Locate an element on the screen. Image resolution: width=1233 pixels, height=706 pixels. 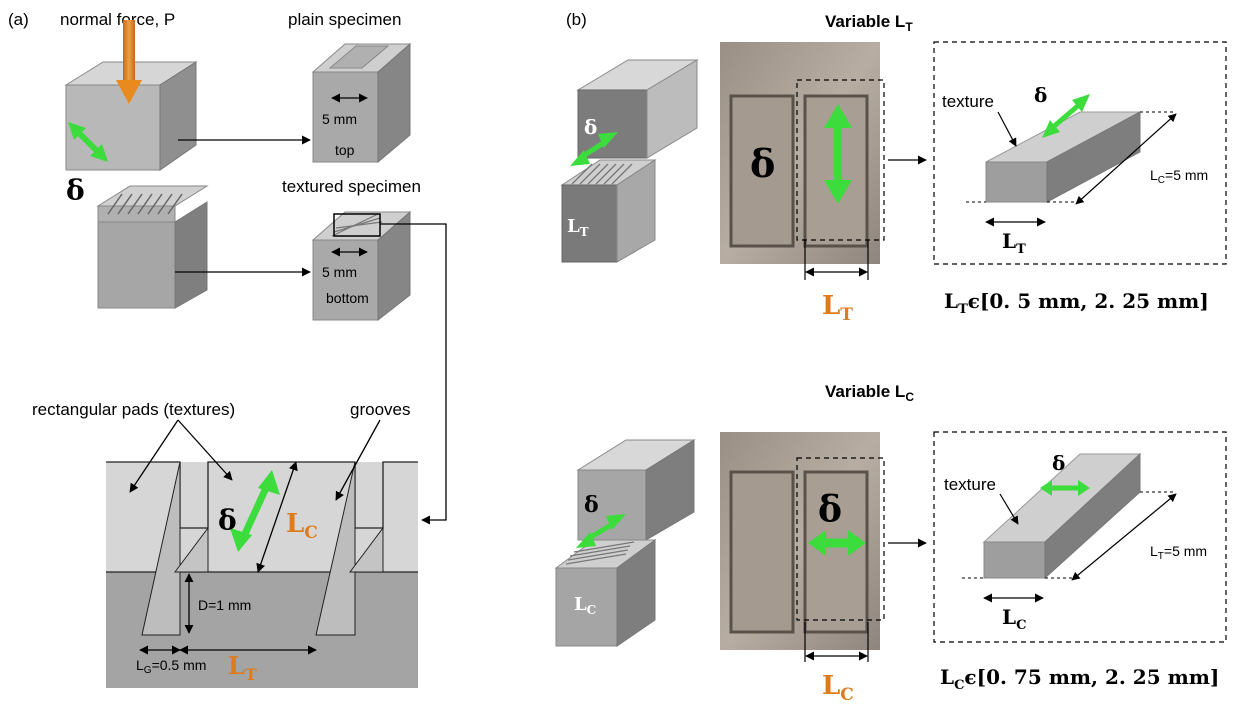
bottom-texture-label: texture is located at coordinates (970, 484).